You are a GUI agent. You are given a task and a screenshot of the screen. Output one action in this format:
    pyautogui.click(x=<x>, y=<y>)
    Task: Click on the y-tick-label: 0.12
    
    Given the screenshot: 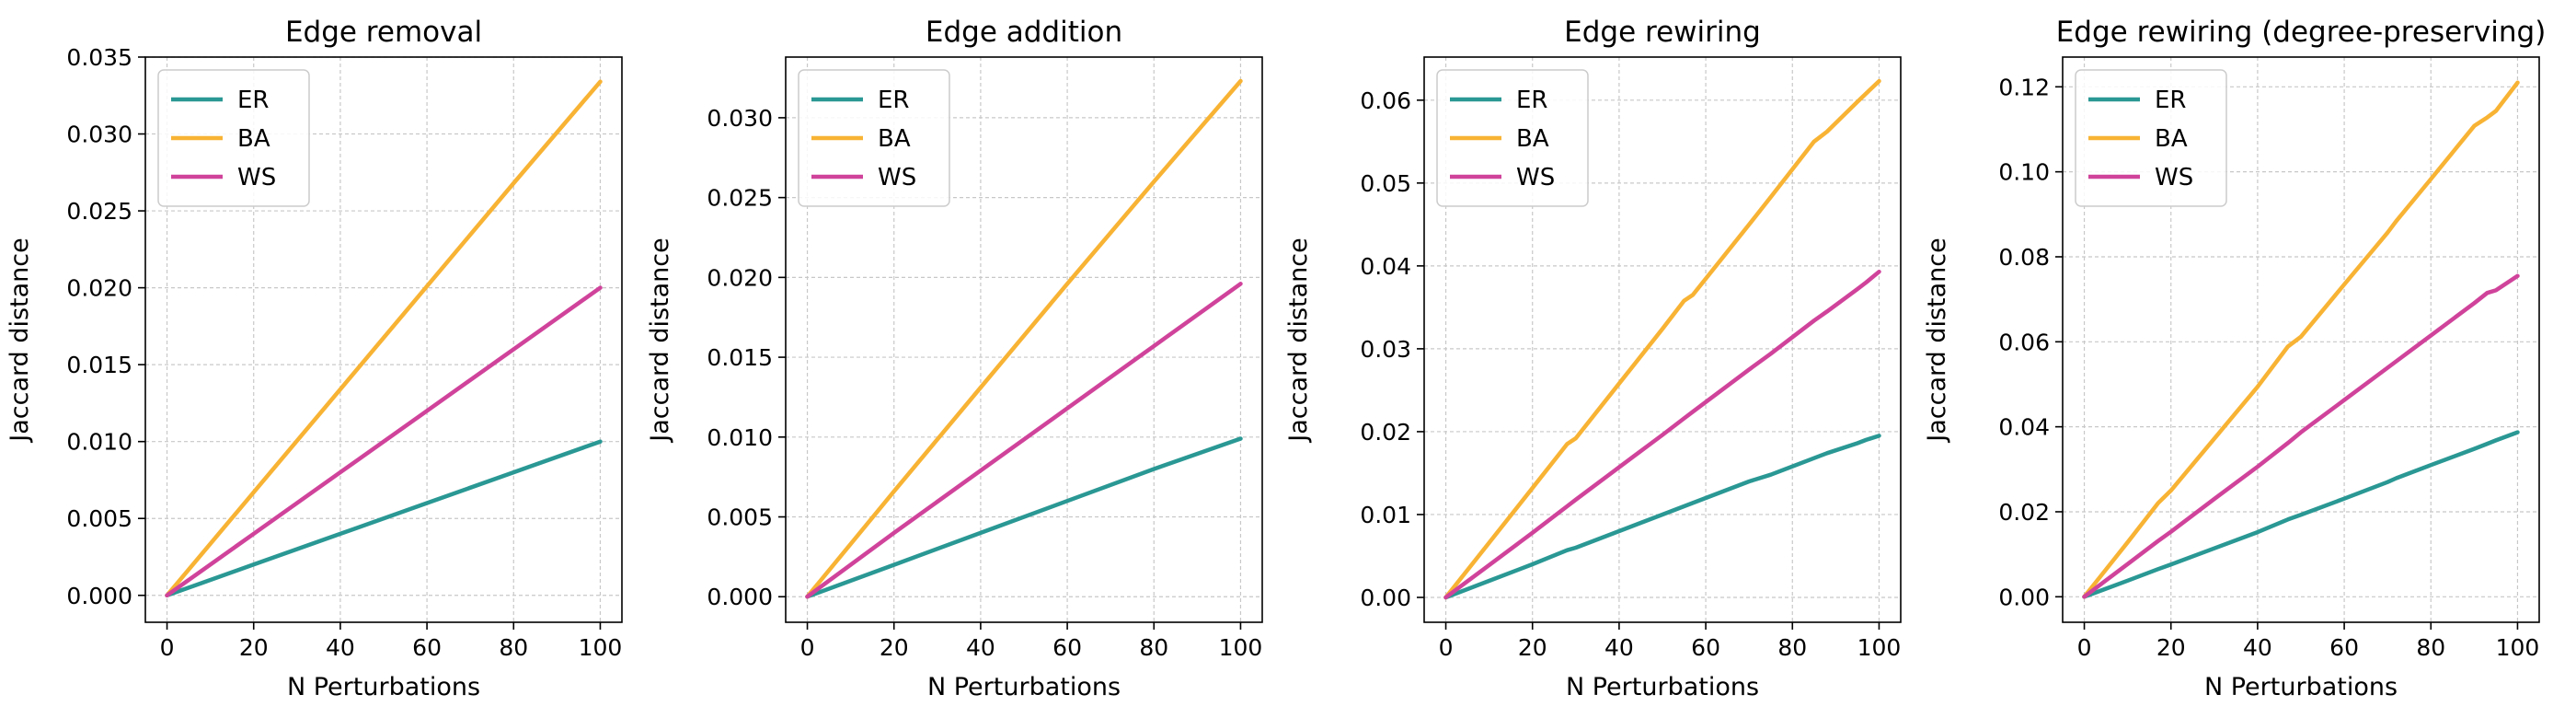 What is the action you would take?
    pyautogui.click(x=2024, y=87)
    